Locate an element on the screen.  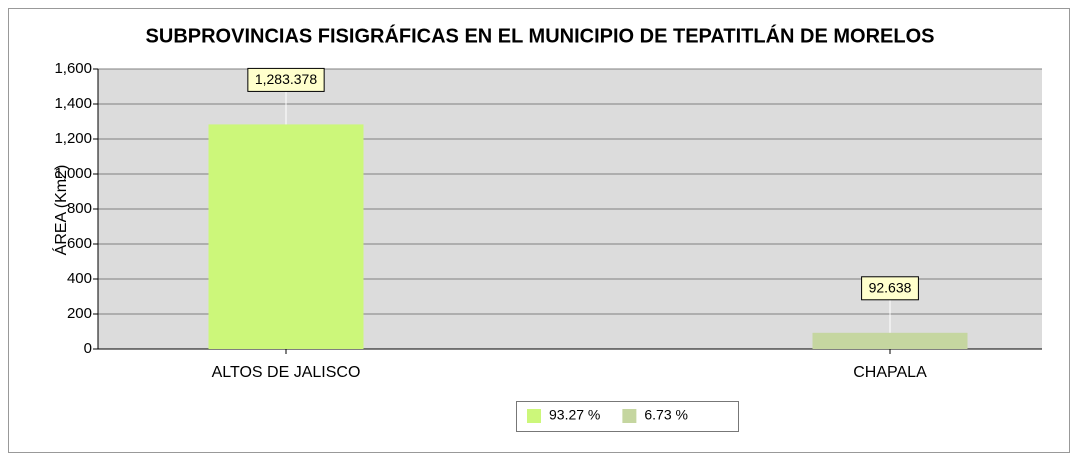
y-tick-label: 1,200 is located at coordinates (73, 138).